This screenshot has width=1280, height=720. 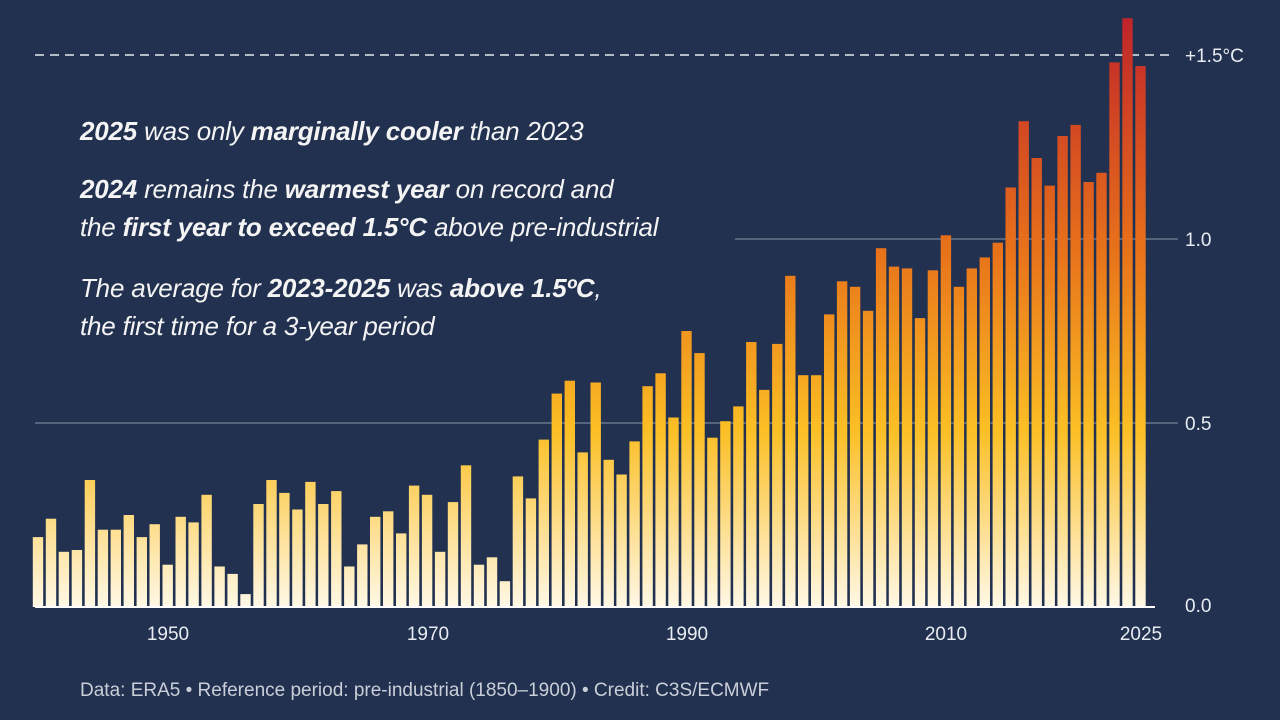 What do you see at coordinates (109, 131) in the screenshot?
I see `annotation-emphasis: 2025` at bounding box center [109, 131].